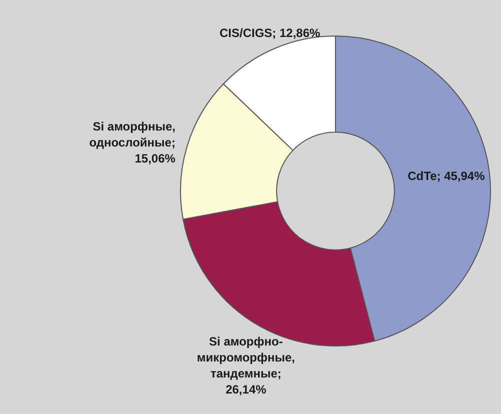 This screenshot has height=414, width=501. What do you see at coordinates (447, 176) in the screenshot?
I see `slice-label: CdTe; 45,94%` at bounding box center [447, 176].